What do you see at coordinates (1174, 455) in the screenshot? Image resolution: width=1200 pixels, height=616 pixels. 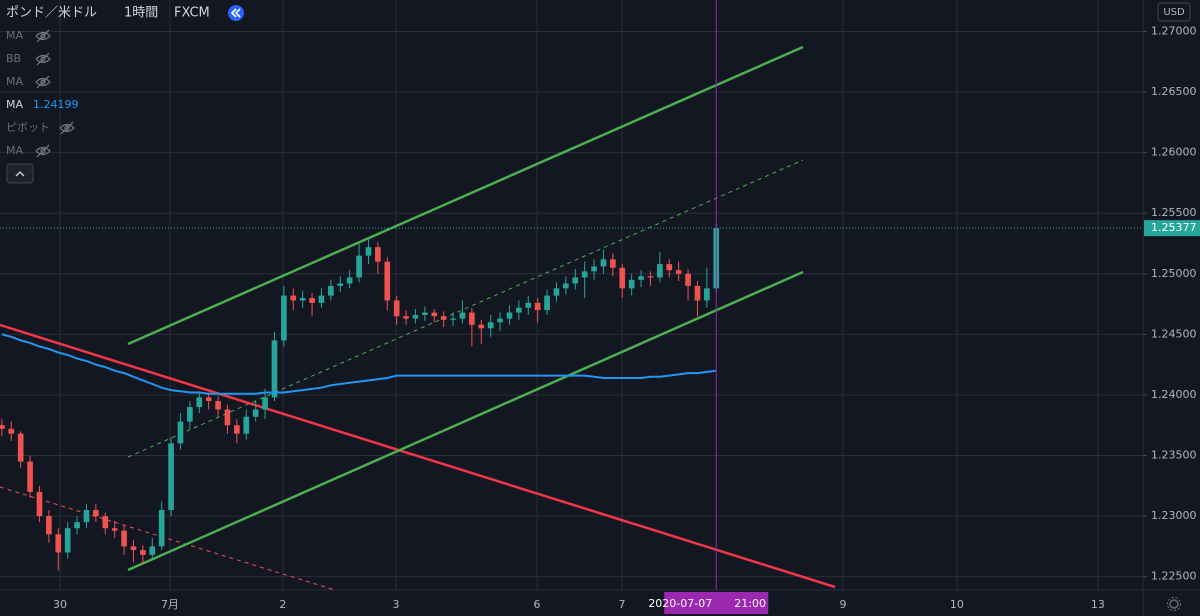 I see `y-tick-label: 1.23500` at bounding box center [1174, 455].